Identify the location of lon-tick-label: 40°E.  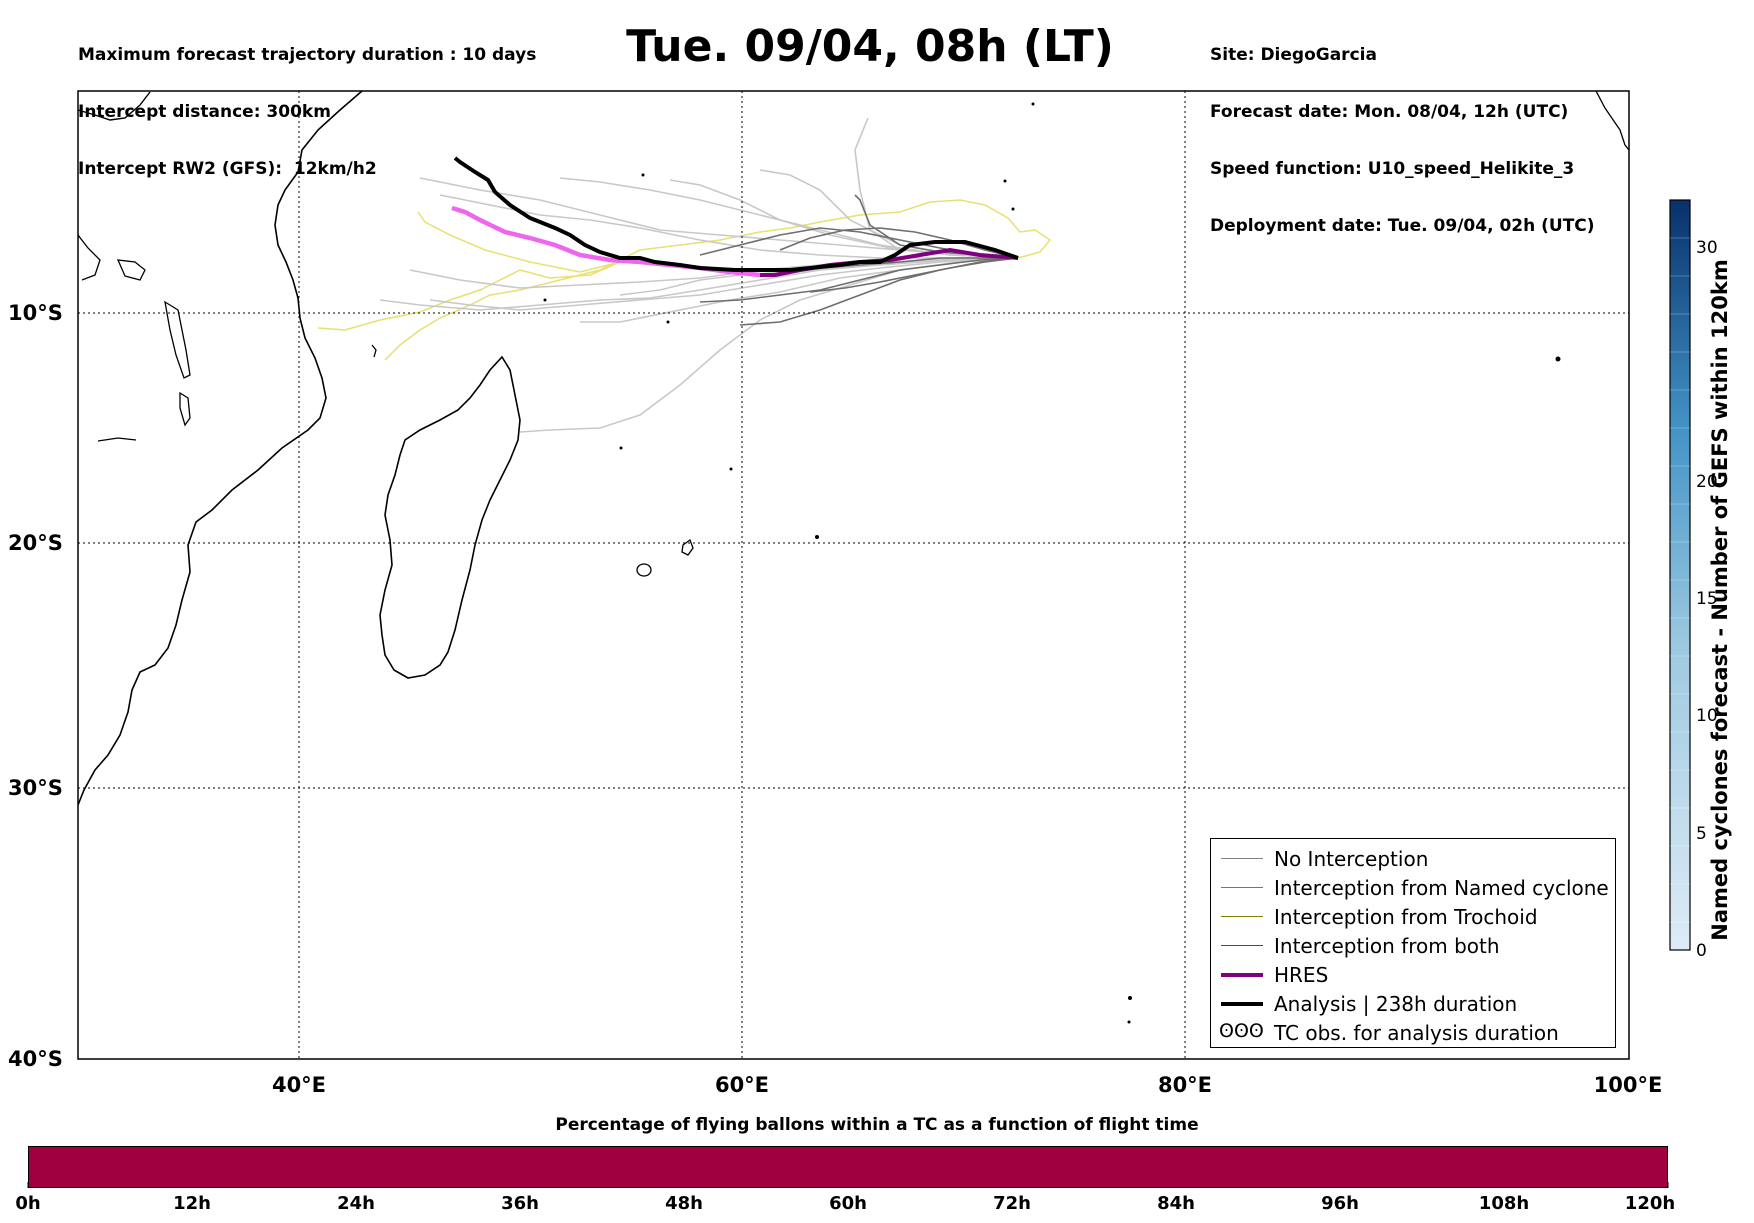
(299, 1085).